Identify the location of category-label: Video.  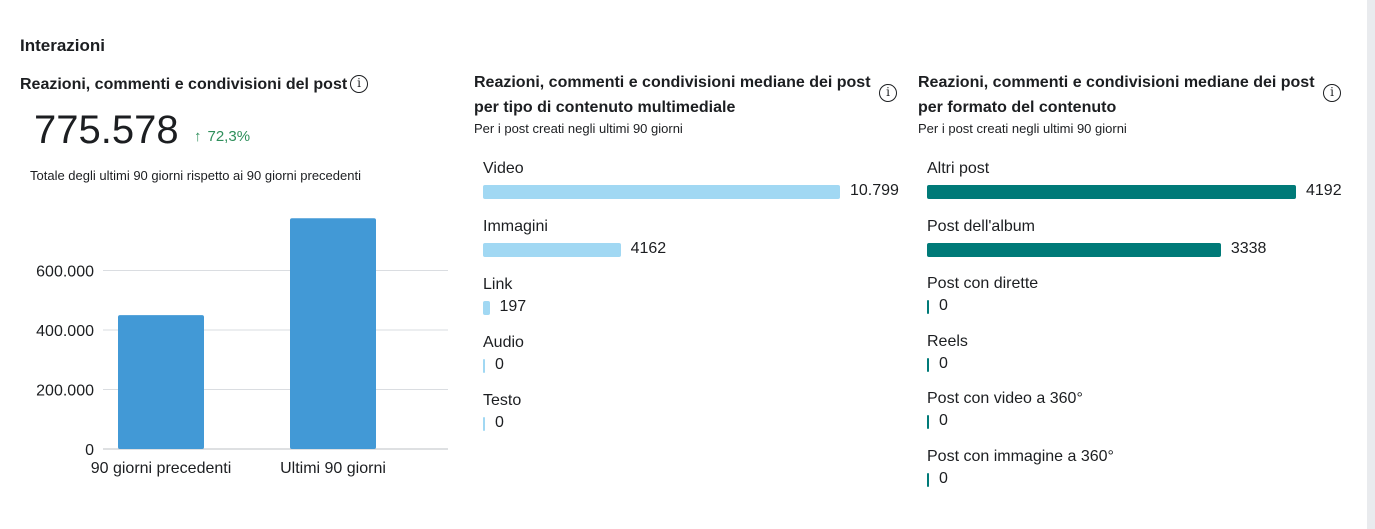
(503, 168).